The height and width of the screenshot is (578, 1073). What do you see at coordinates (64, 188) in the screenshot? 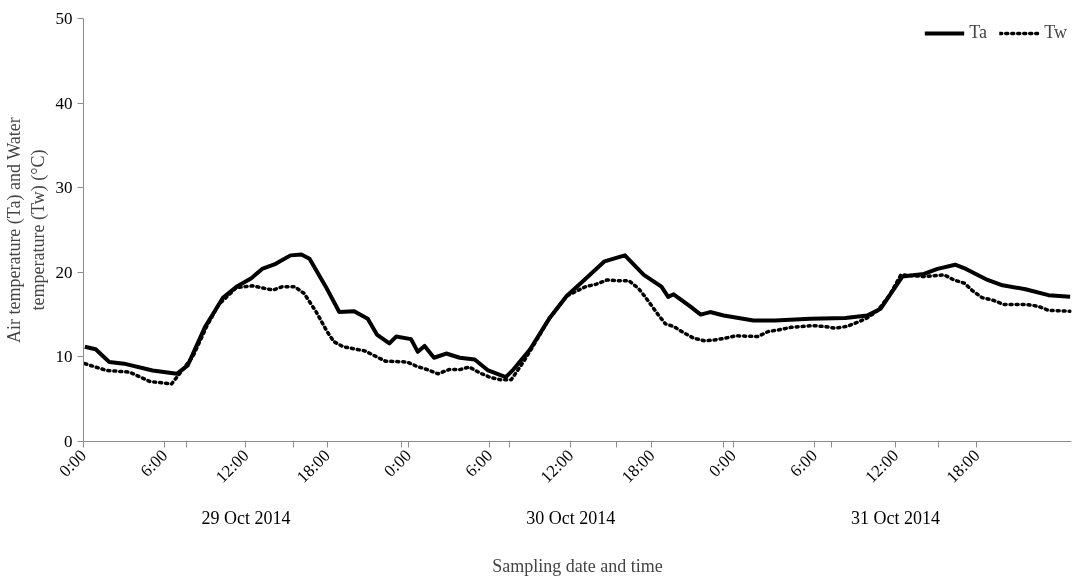
I see `y-tick-label: 30` at bounding box center [64, 188].